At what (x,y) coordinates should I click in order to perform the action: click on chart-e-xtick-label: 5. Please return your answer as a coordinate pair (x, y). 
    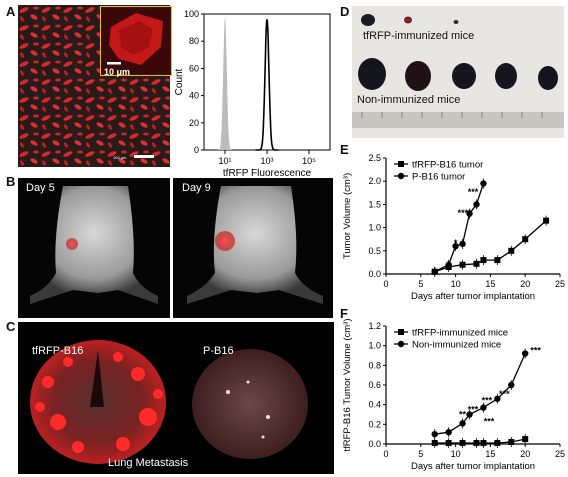
    Looking at the image, I should click on (420, 284).